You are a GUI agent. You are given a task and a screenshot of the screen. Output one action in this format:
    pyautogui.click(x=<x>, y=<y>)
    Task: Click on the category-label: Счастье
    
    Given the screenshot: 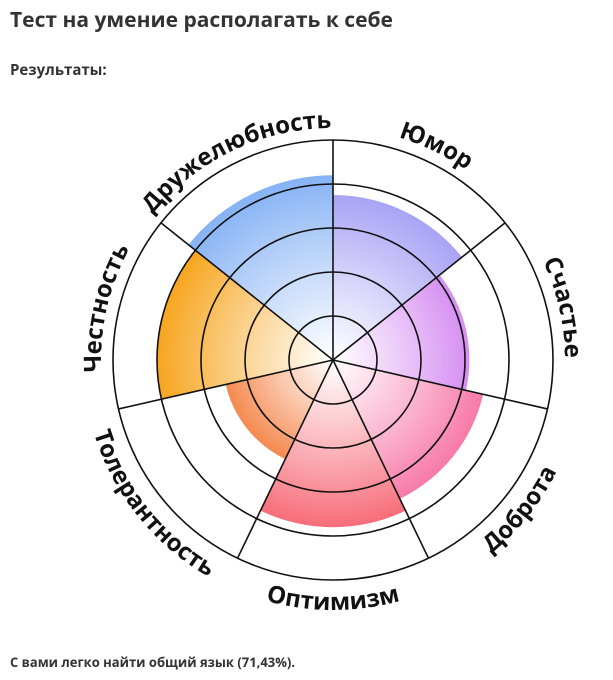 What is the action you would take?
    pyautogui.click(x=563, y=304)
    